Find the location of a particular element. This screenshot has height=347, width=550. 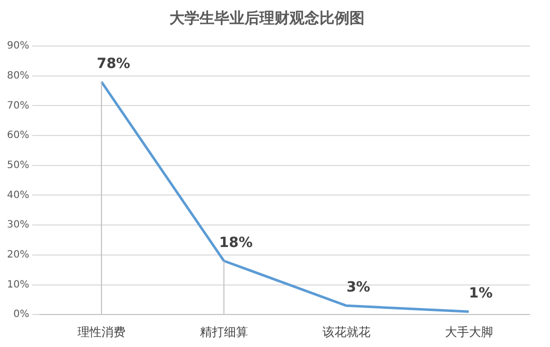

y-tick-label: 30% is located at coordinates (18, 225).